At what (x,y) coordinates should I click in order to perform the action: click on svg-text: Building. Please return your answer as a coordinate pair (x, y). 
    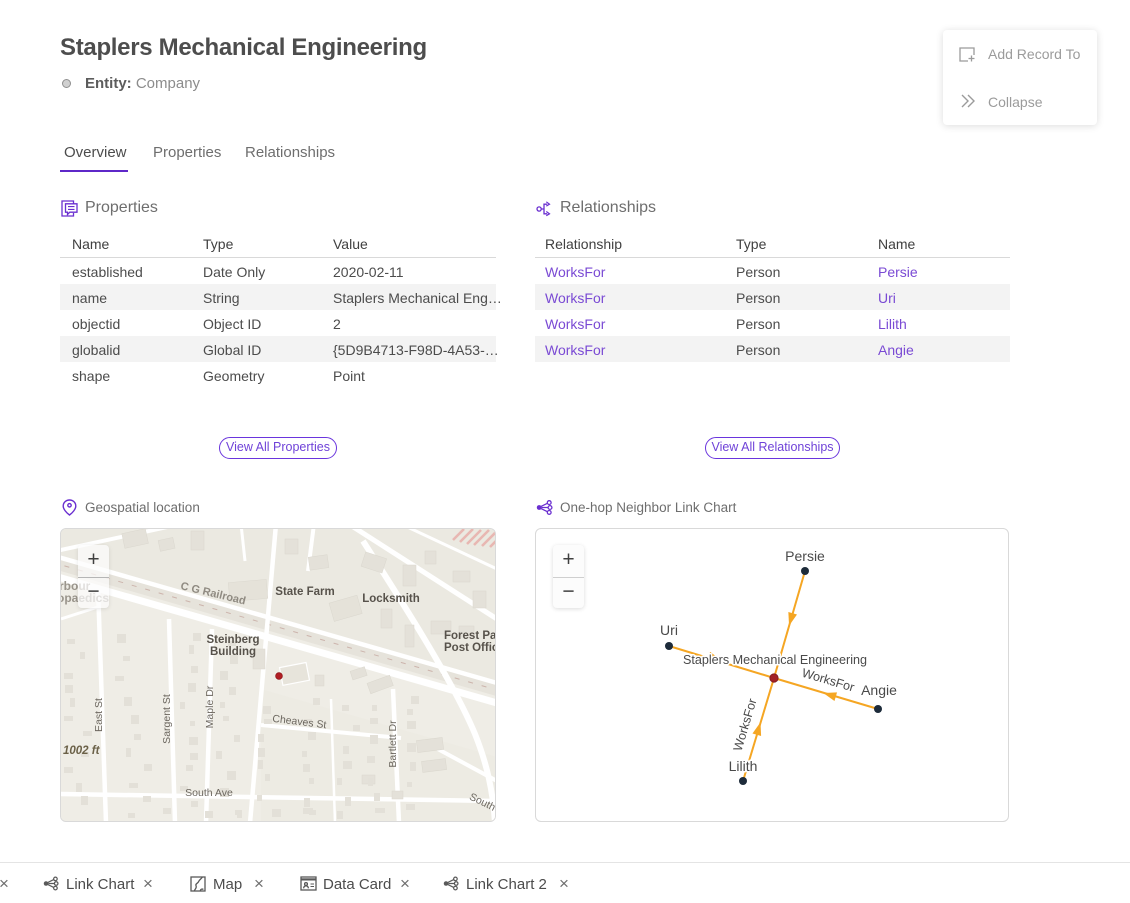
    Looking at the image, I should click on (233, 652).